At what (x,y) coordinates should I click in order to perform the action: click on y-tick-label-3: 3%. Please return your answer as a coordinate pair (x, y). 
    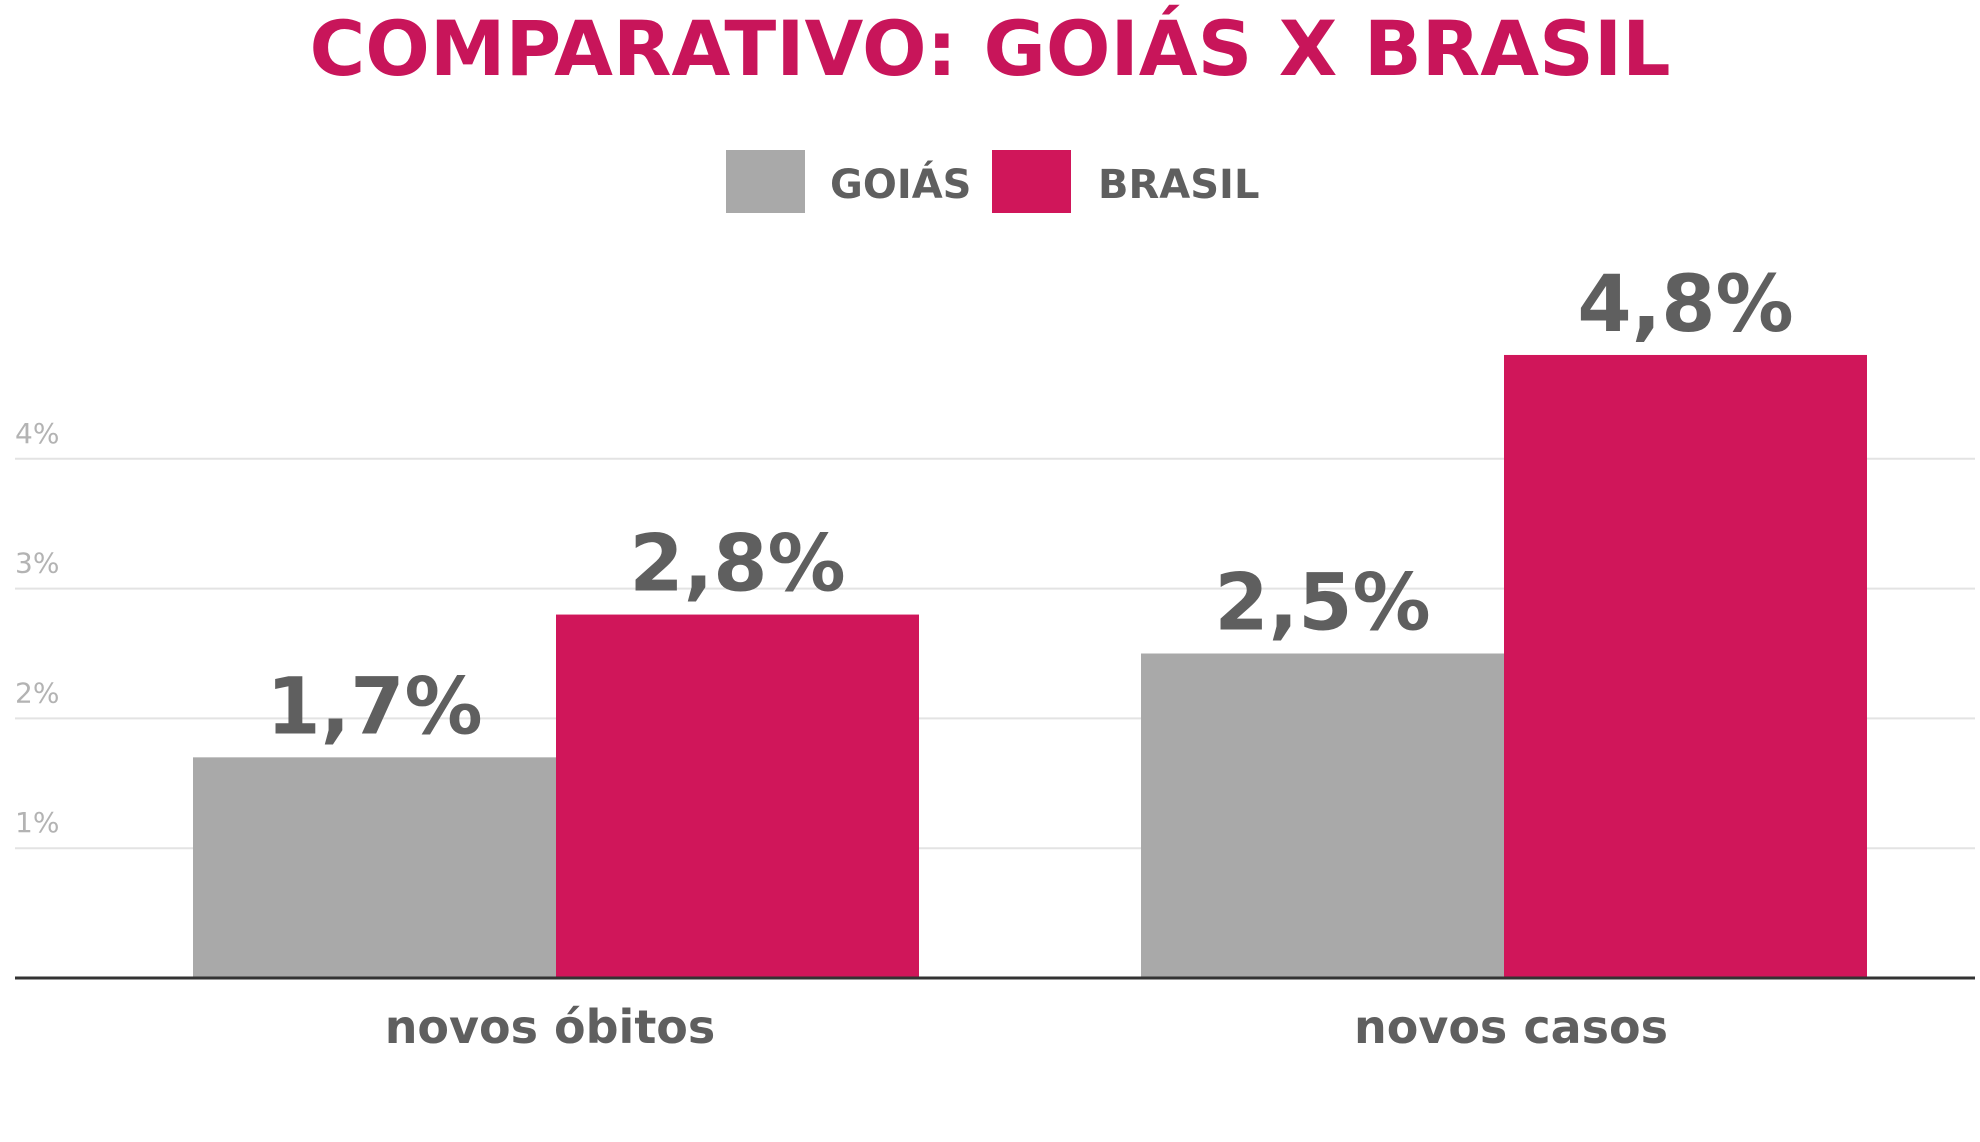
    Looking at the image, I should click on (37, 563).